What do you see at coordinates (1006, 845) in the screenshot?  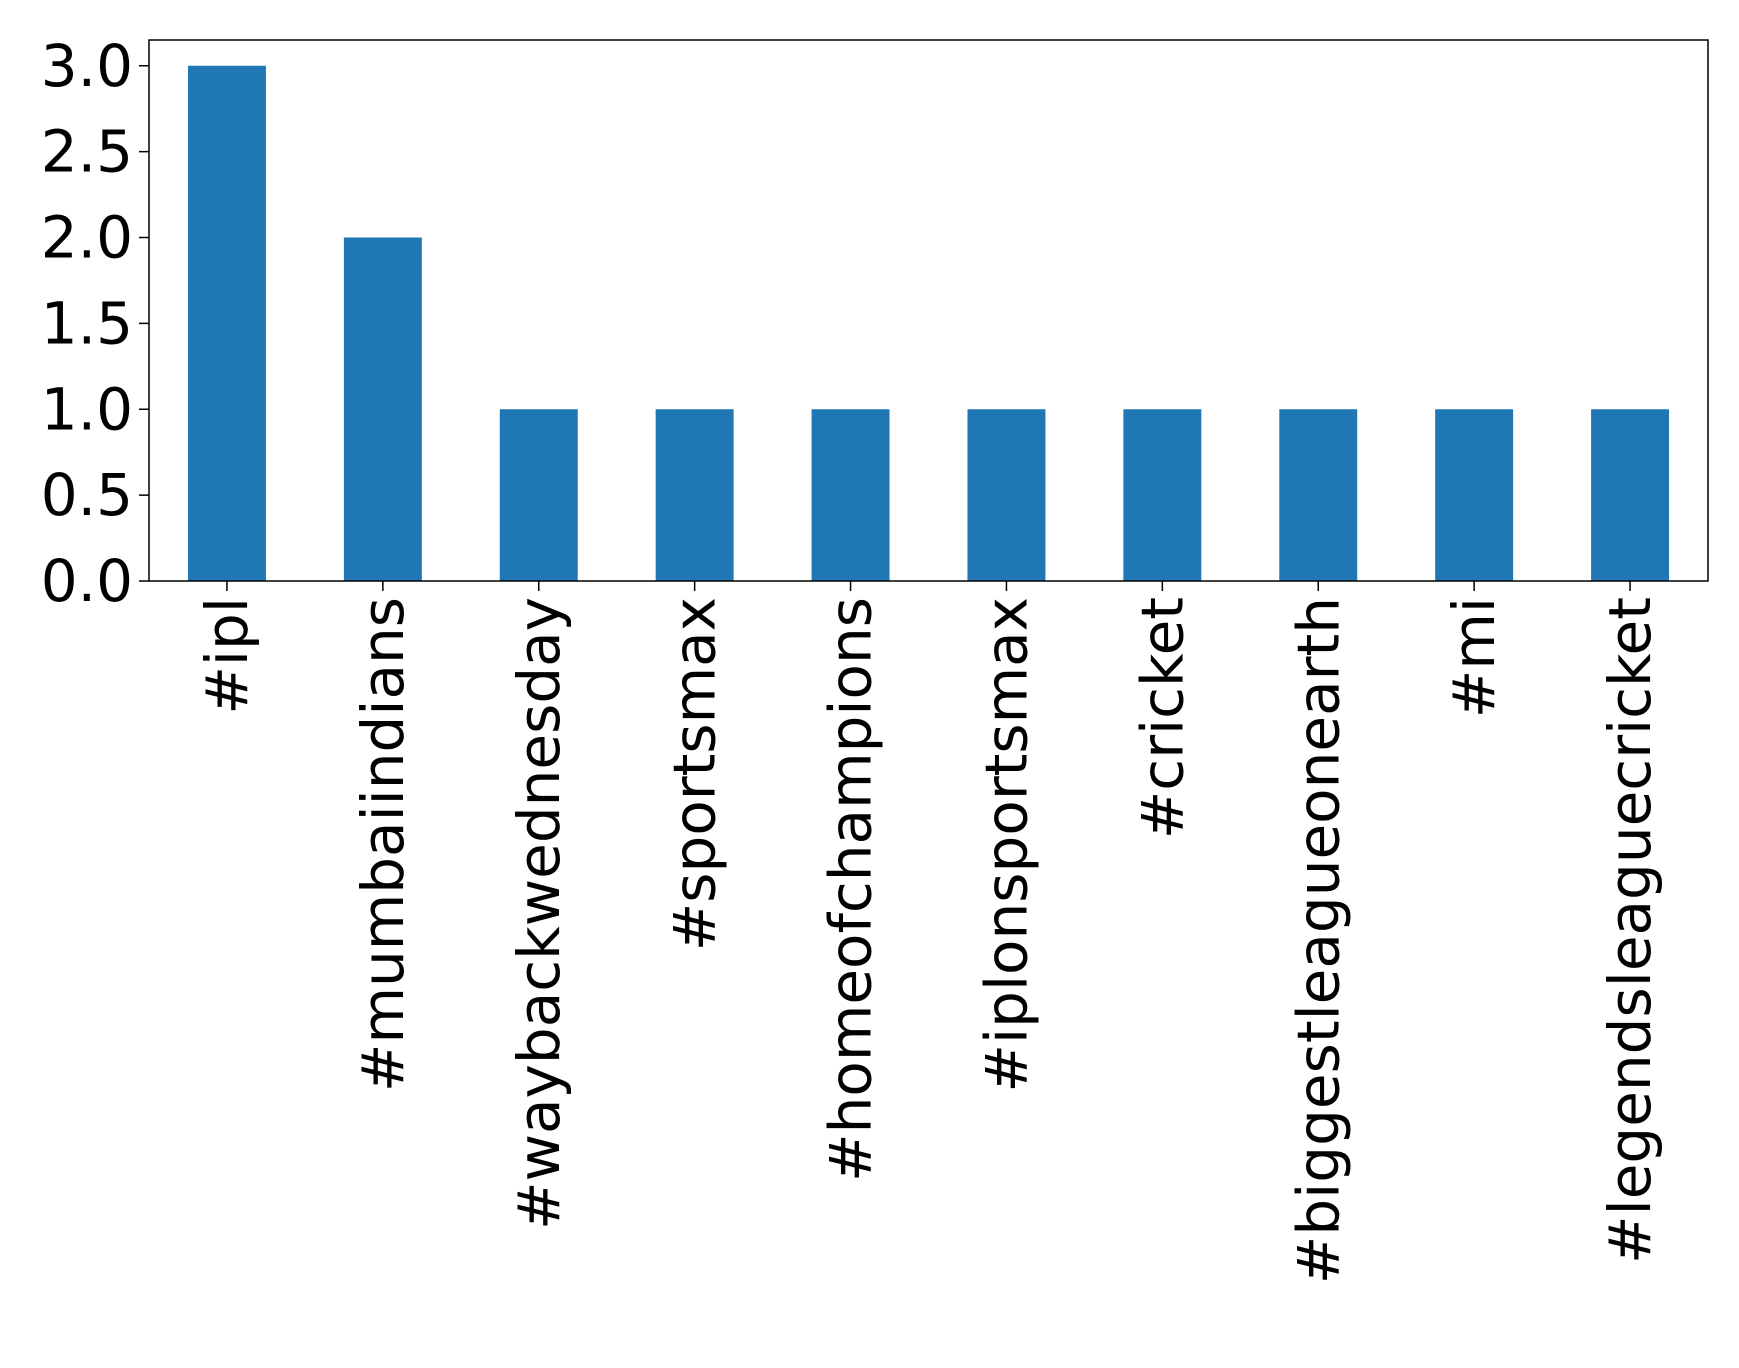 I see `x-tick-label: #iplonsportsmax` at bounding box center [1006, 845].